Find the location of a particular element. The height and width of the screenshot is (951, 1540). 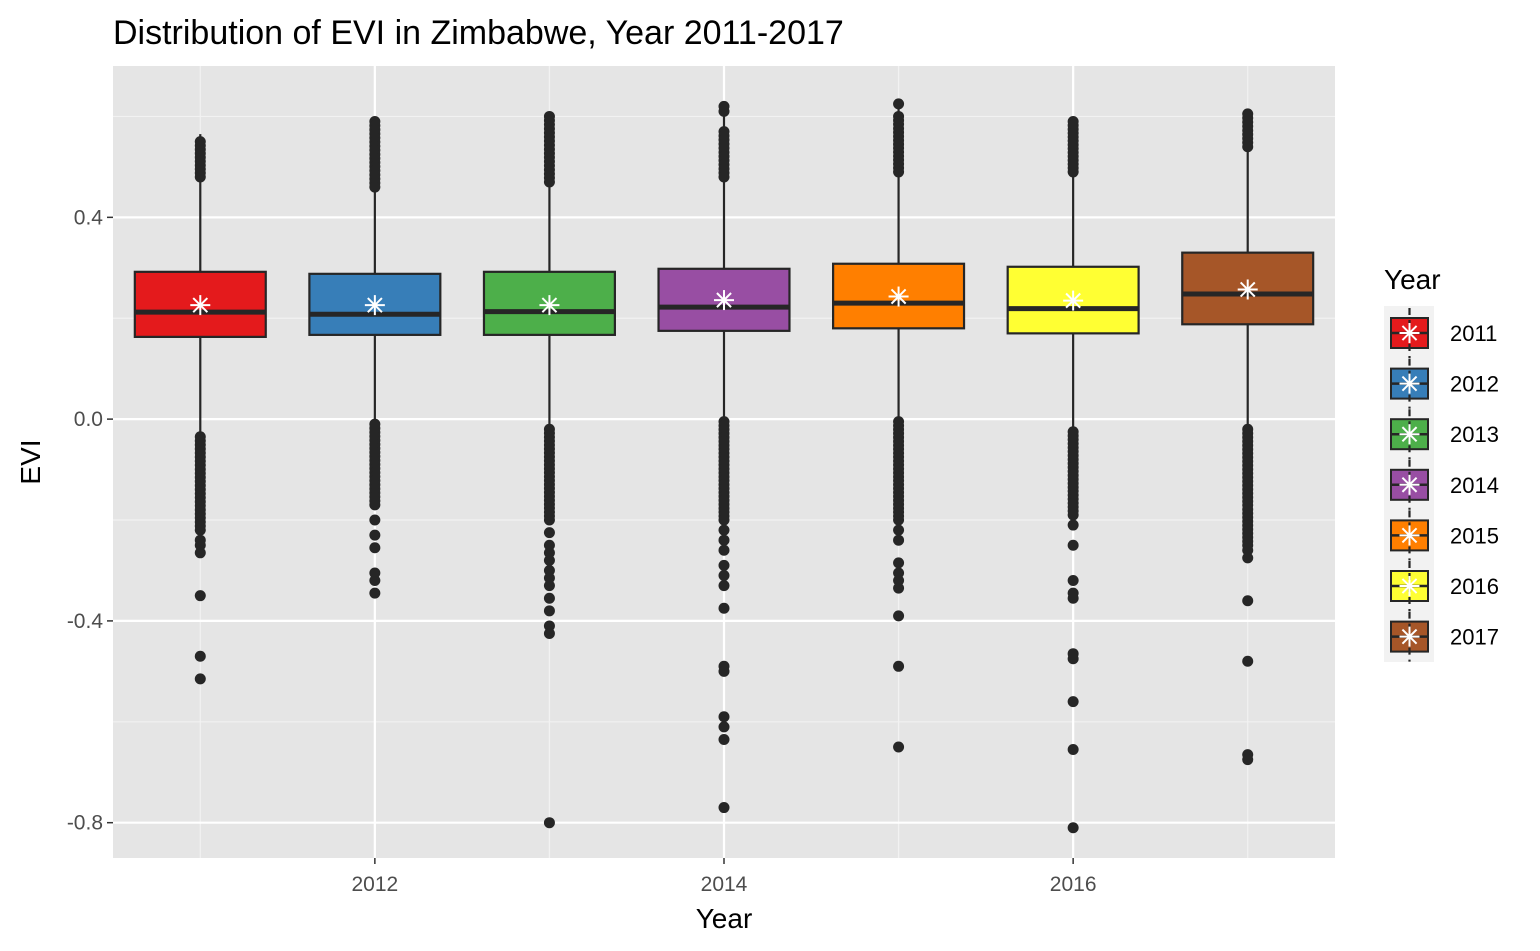

legend-item-2013: 2013 is located at coordinates (1444, 434).